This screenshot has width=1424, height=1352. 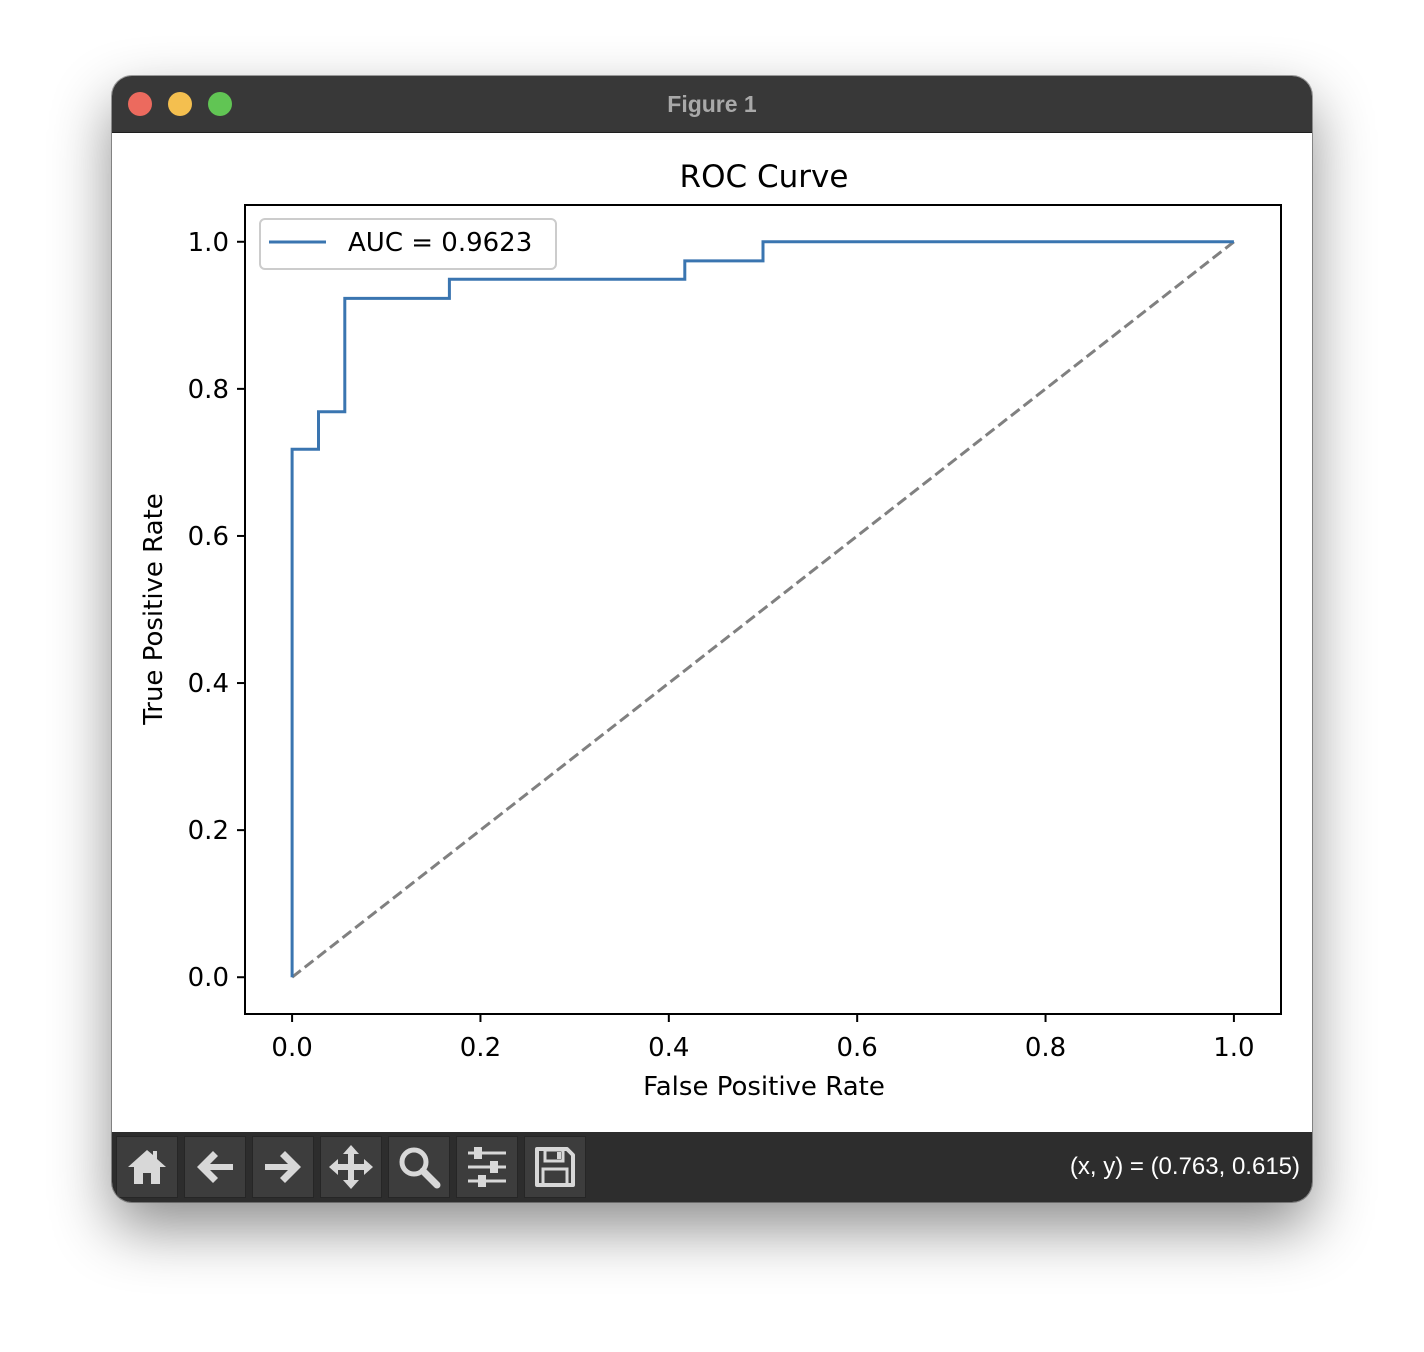 What do you see at coordinates (764, 177) in the screenshot?
I see `chart-title: ROC Curve` at bounding box center [764, 177].